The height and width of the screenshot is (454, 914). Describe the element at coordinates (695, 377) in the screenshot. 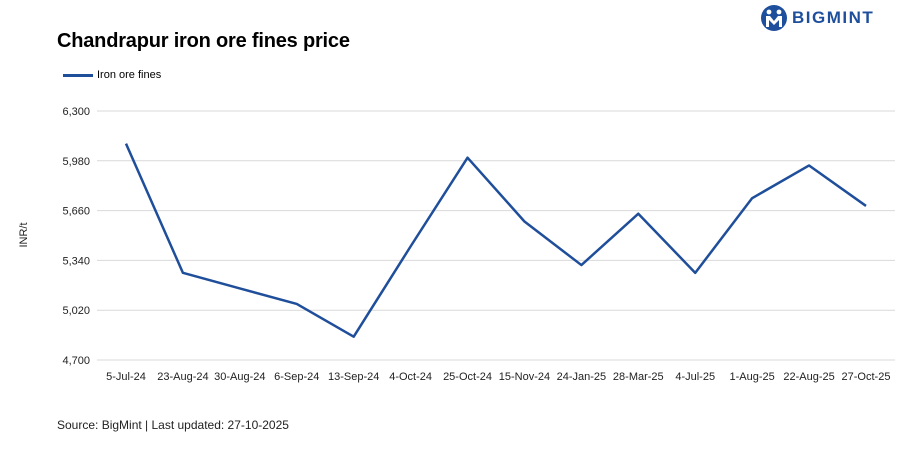

I see `x-tick-label: 4-Jul-25` at that location.